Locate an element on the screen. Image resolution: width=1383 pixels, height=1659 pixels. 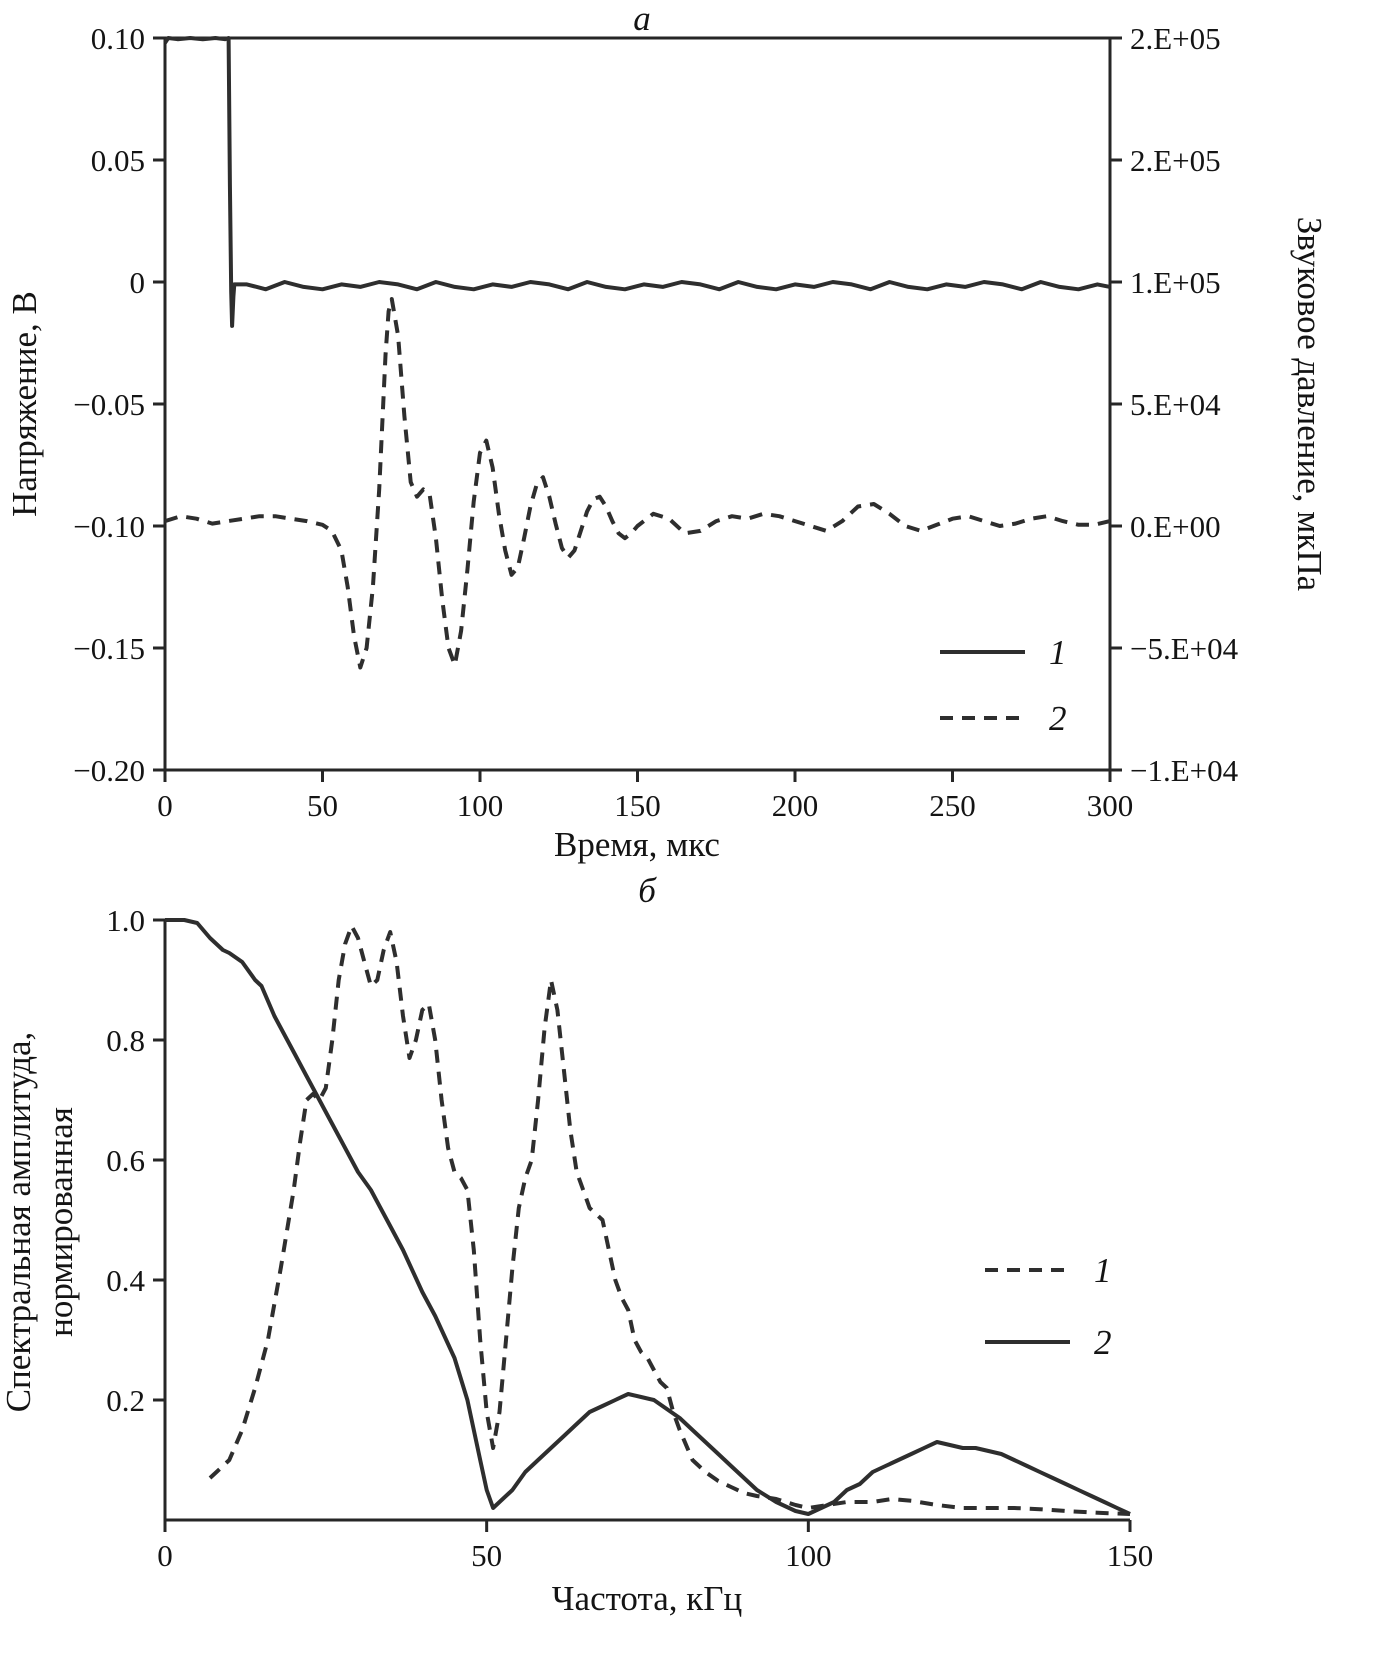
panel-b-title: б is located at coordinates (647, 890).